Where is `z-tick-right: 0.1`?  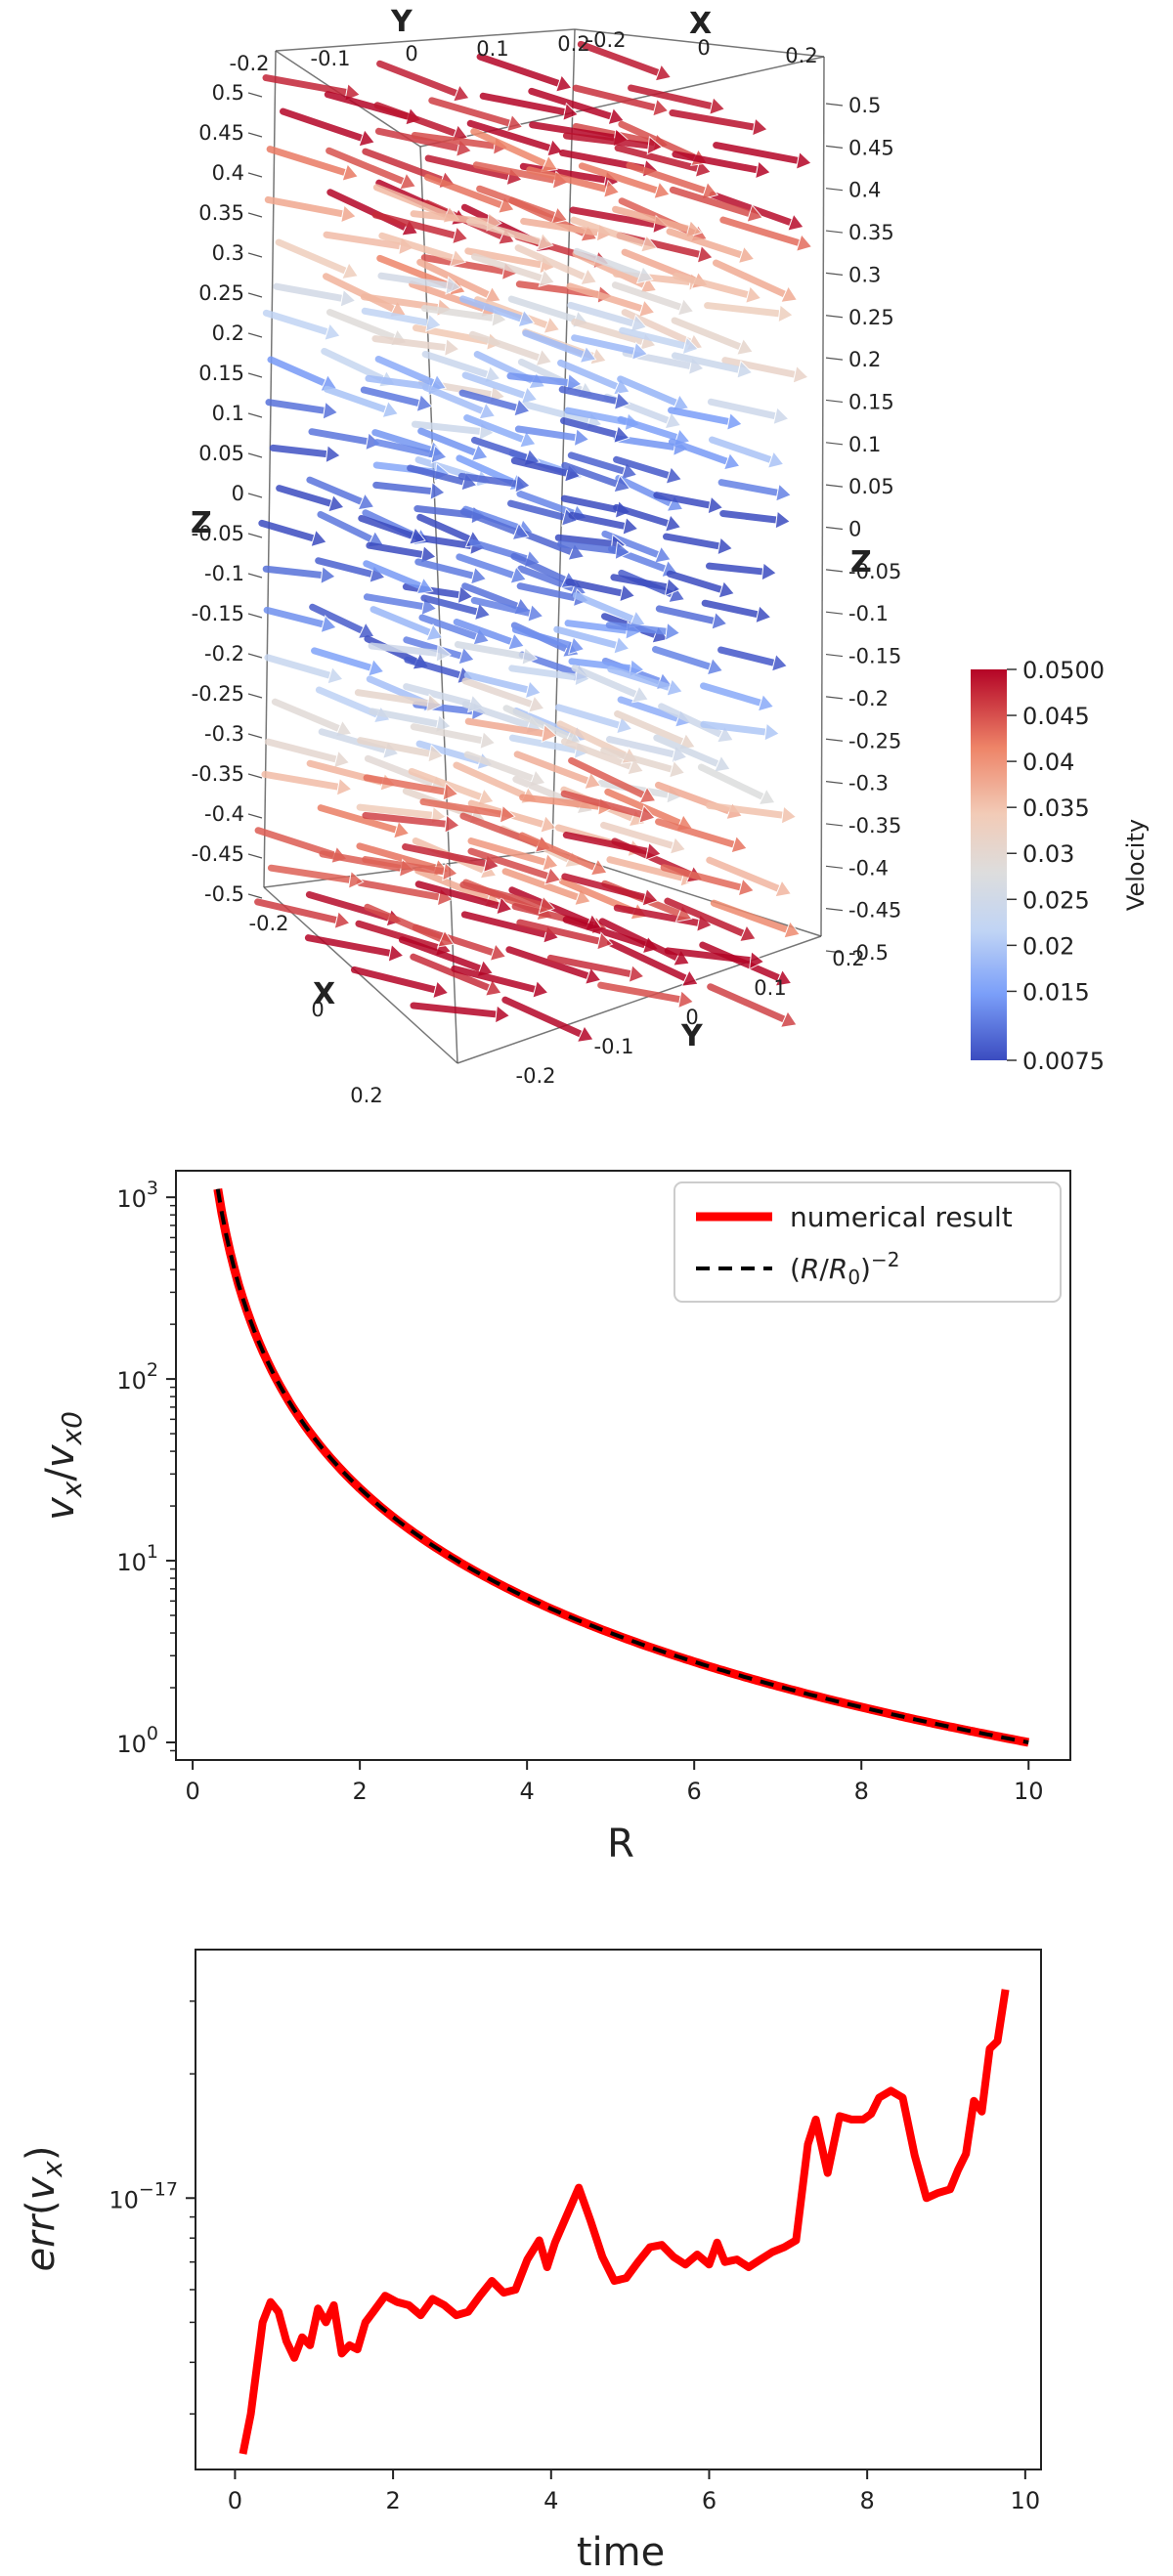 z-tick-right: 0.1 is located at coordinates (865, 445).